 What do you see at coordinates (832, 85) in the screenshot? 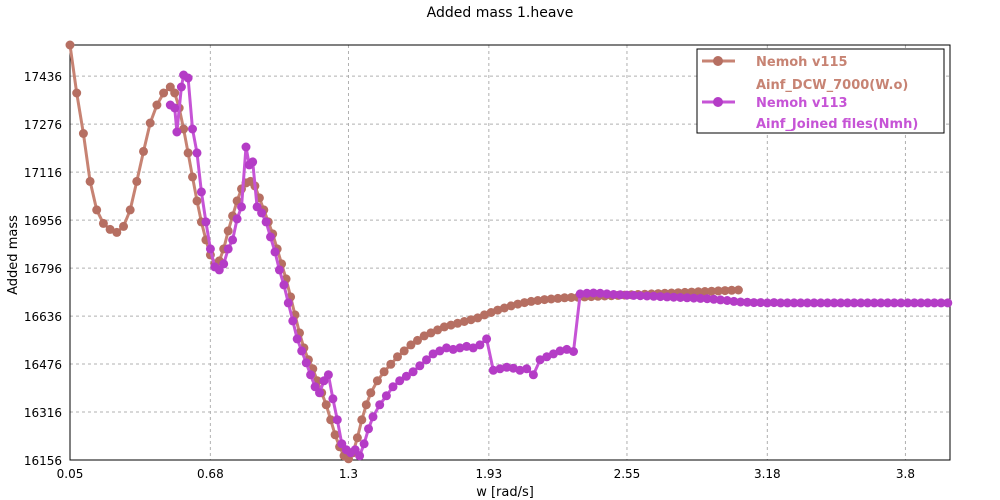
I see `legend-sublabel-series-1: Ainf_DCW_7000(W.o)` at bounding box center [832, 85].